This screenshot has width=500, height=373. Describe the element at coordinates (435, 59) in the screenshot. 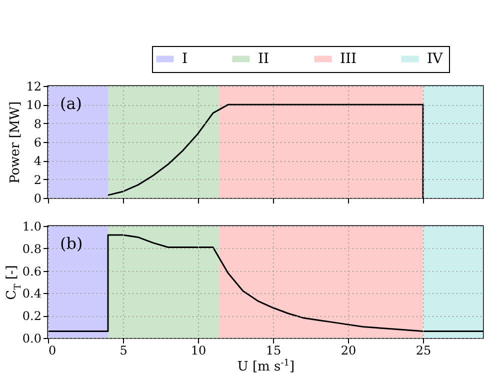

I see `legend-label: IV` at that location.